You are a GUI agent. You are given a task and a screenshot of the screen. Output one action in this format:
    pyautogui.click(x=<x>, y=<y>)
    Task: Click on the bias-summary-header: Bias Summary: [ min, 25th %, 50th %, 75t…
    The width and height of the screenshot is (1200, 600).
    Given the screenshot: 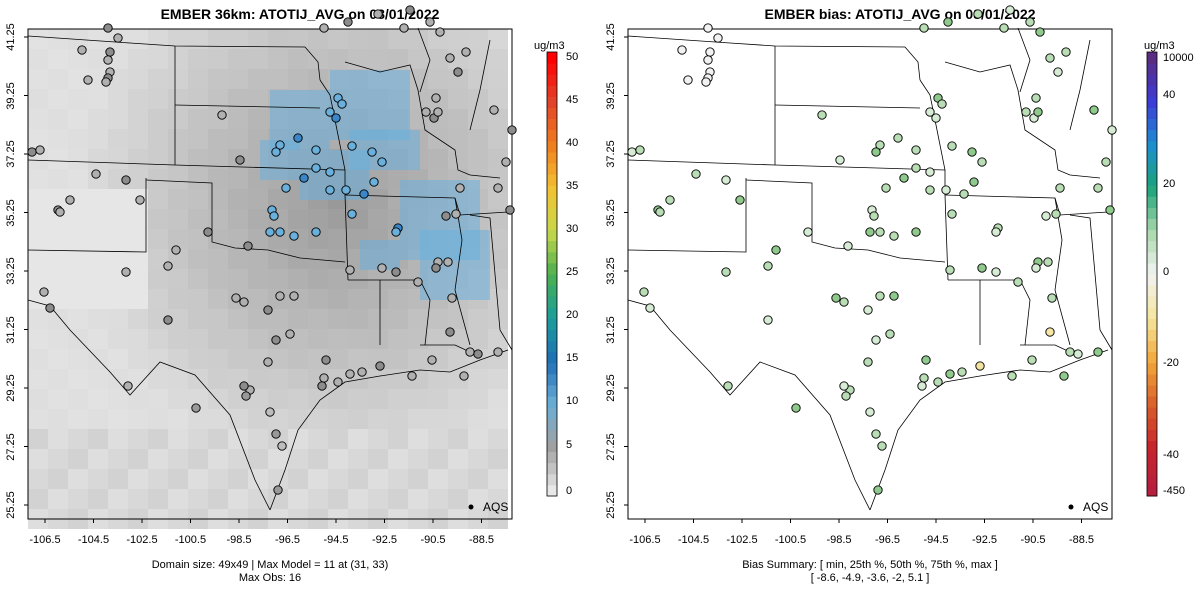 What is the action you would take?
    pyautogui.click(x=870, y=565)
    